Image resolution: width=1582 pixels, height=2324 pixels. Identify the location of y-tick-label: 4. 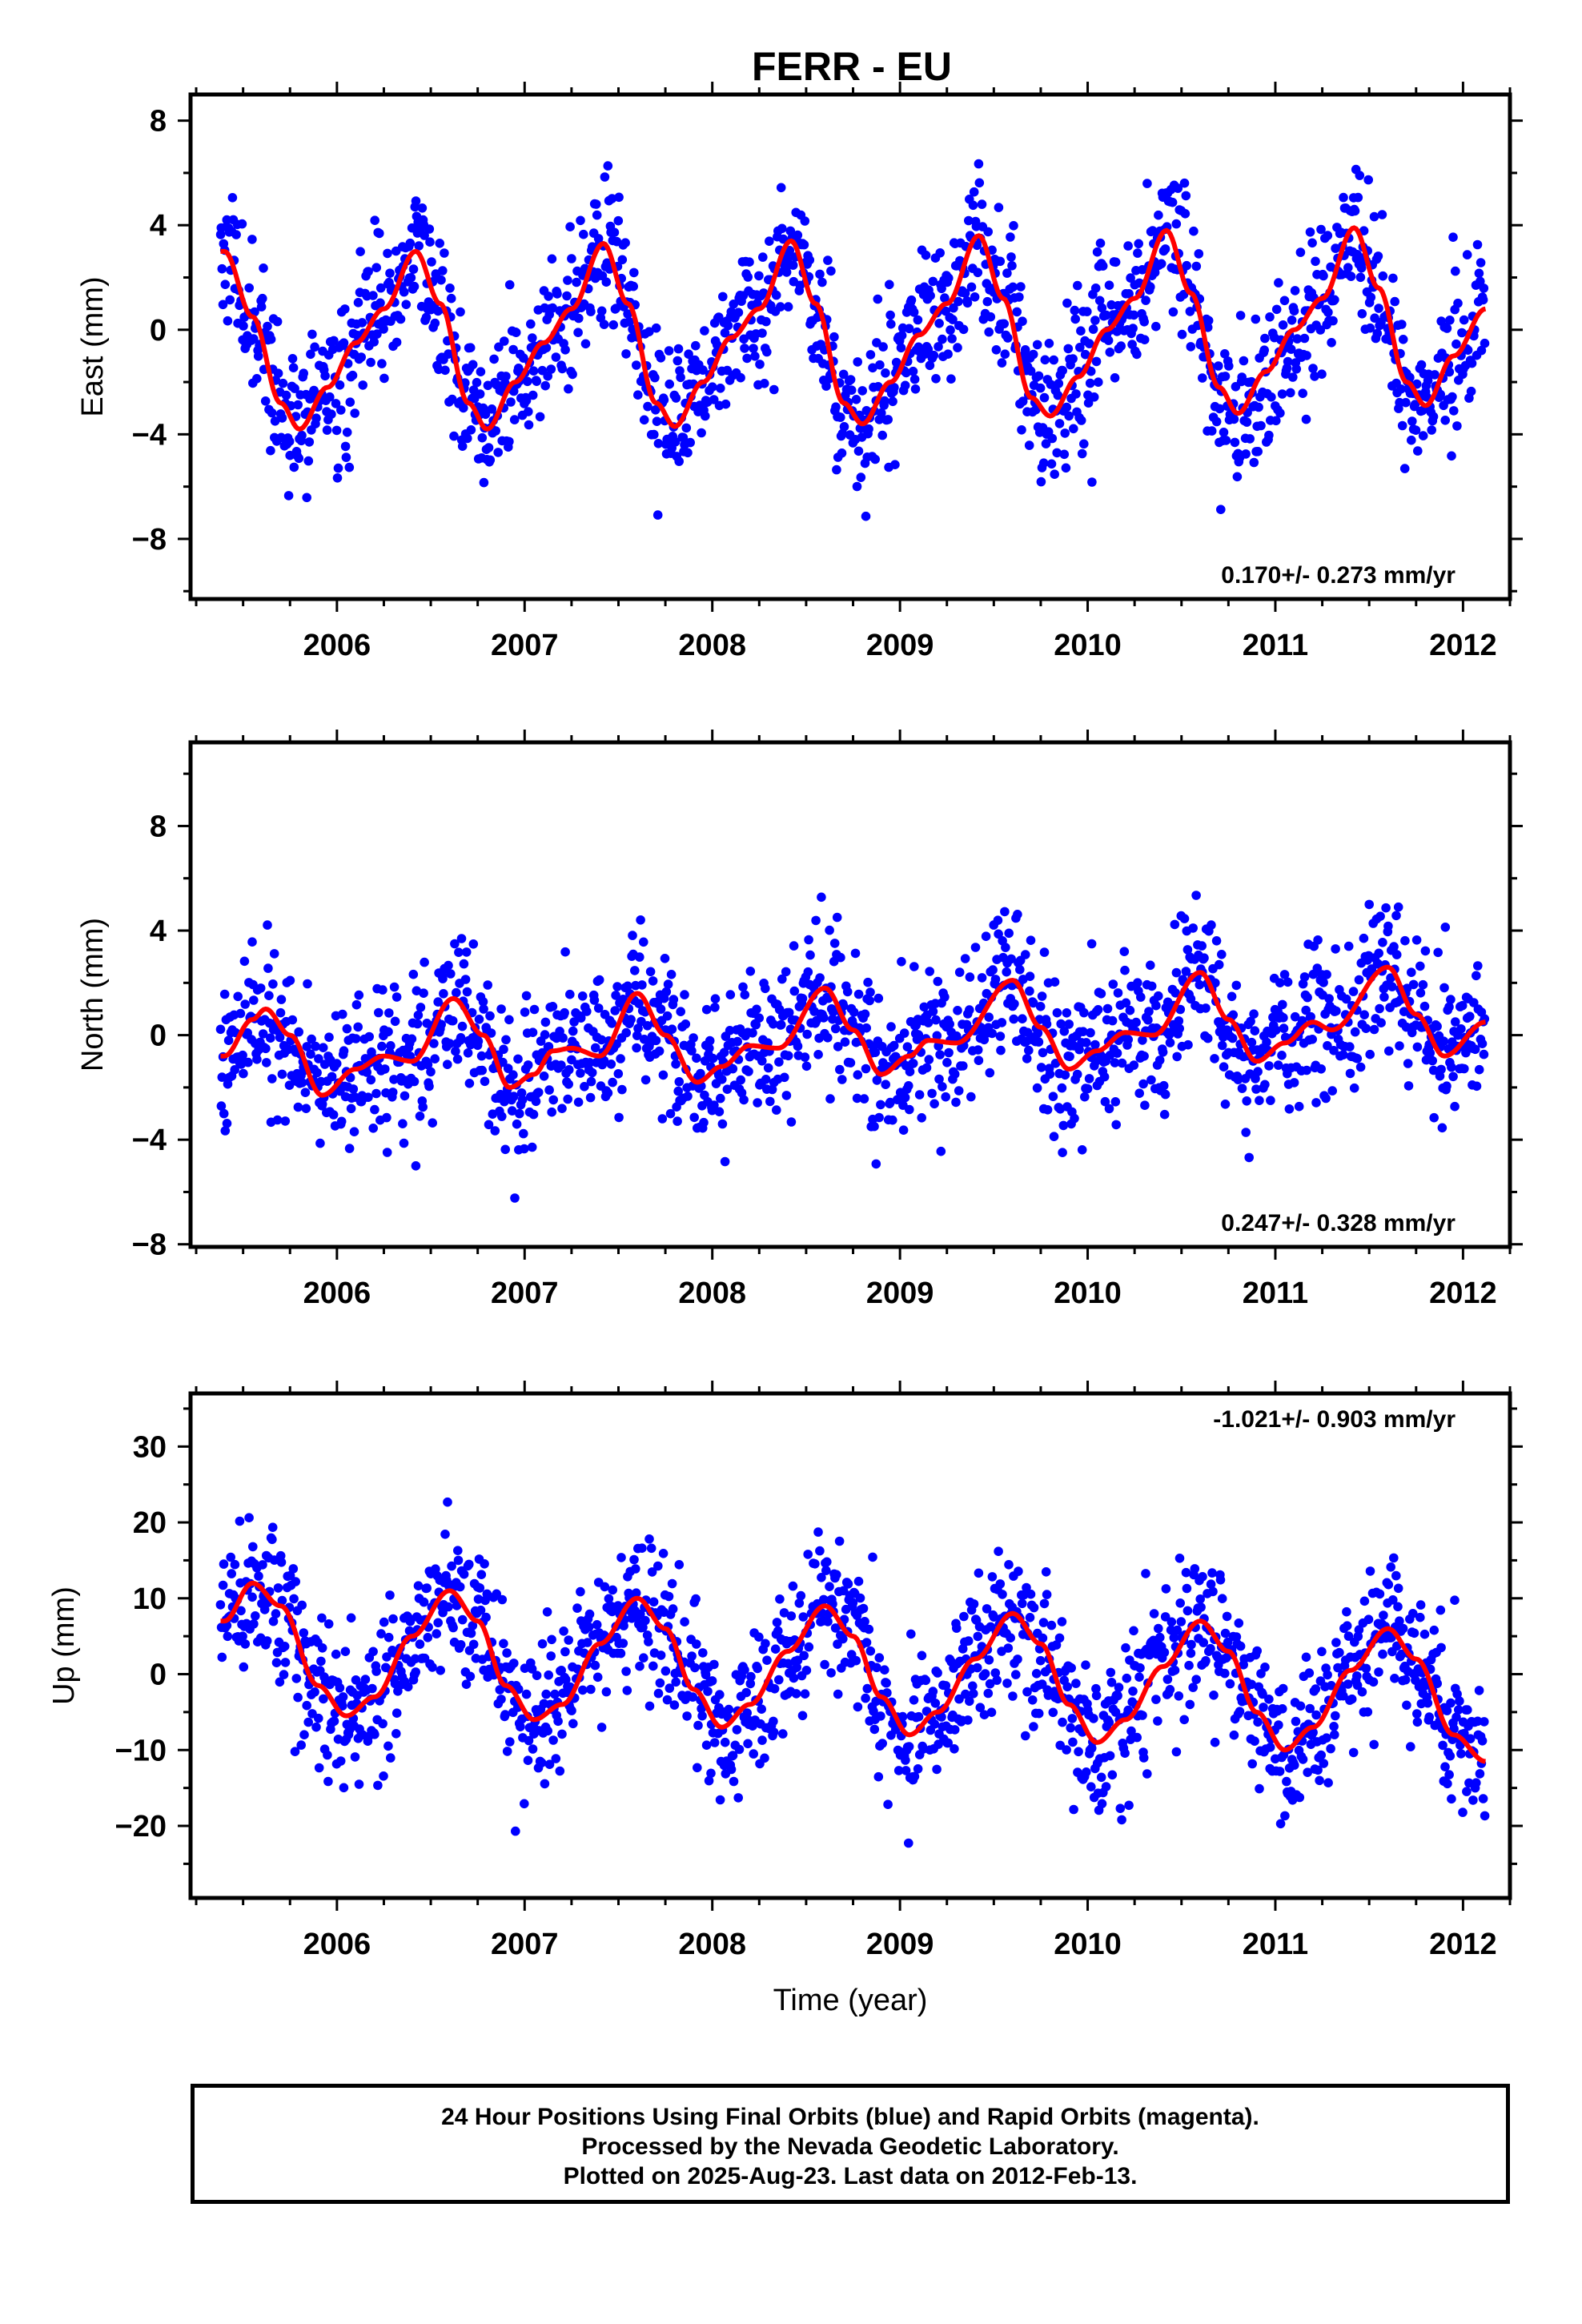
(158, 932).